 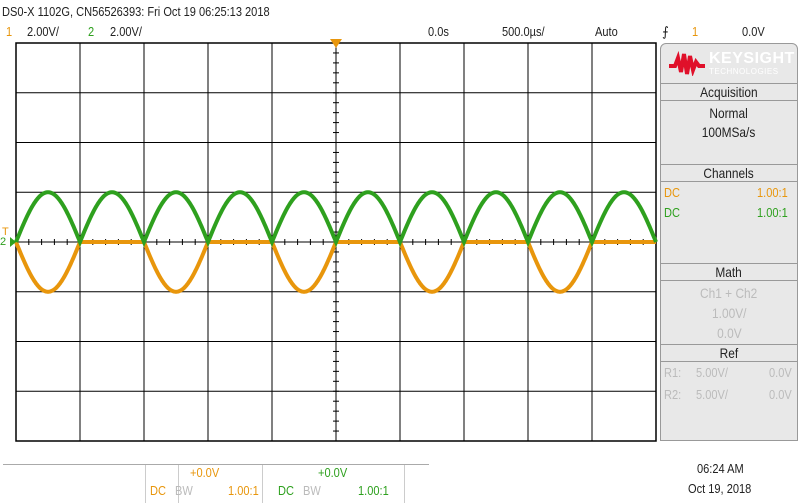 What do you see at coordinates (729, 293) in the screenshot?
I see `math-expr: Ch1 + Ch2` at bounding box center [729, 293].